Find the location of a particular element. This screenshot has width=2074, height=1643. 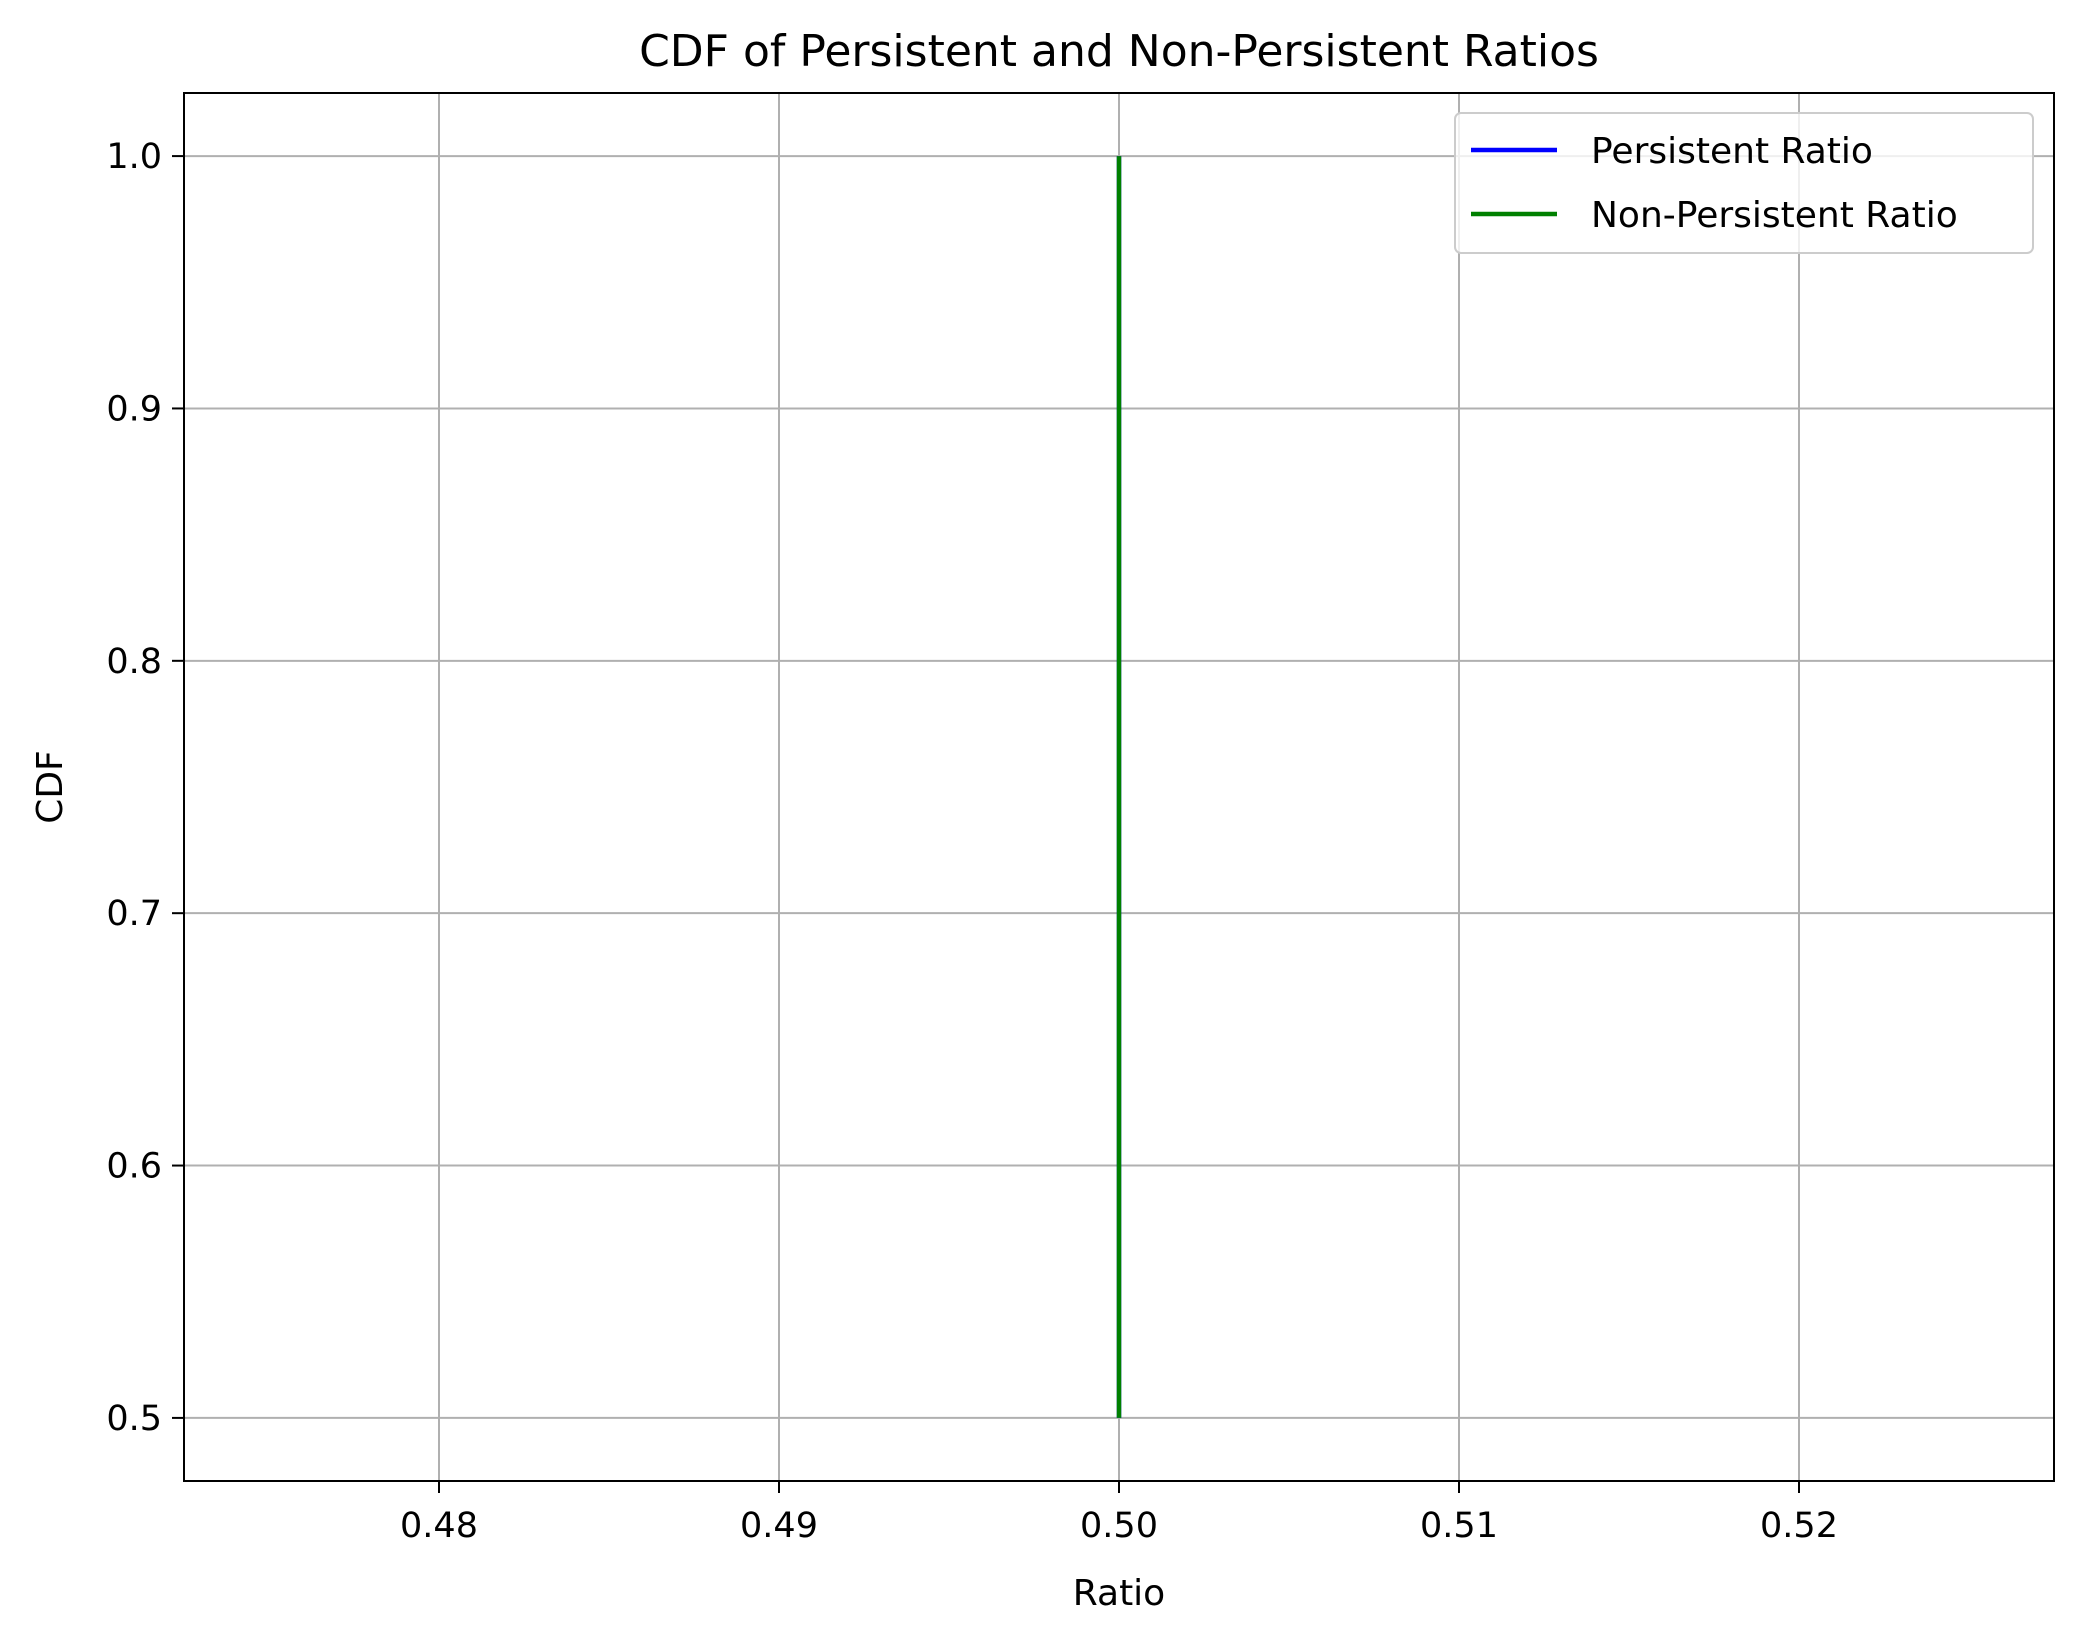

legend: Persistent Ratio Non-Persistent Ratio is located at coordinates (1744, 183).